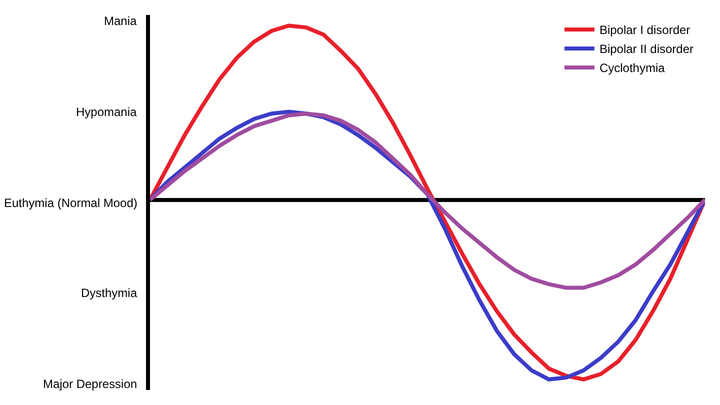 Image resolution: width=720 pixels, height=405 pixels. Describe the element at coordinates (121, 21) in the screenshot. I see `text: Mania` at that location.